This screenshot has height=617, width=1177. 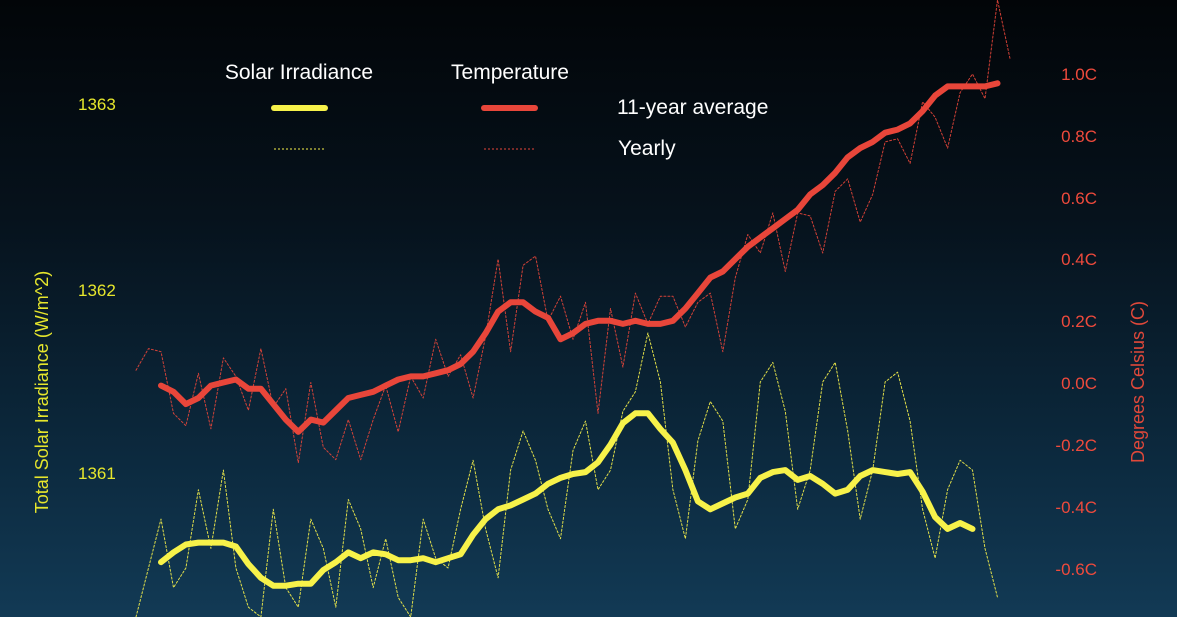 What do you see at coordinates (1079, 74) in the screenshot?
I see `right-tick-1.0: 1.0C` at bounding box center [1079, 74].